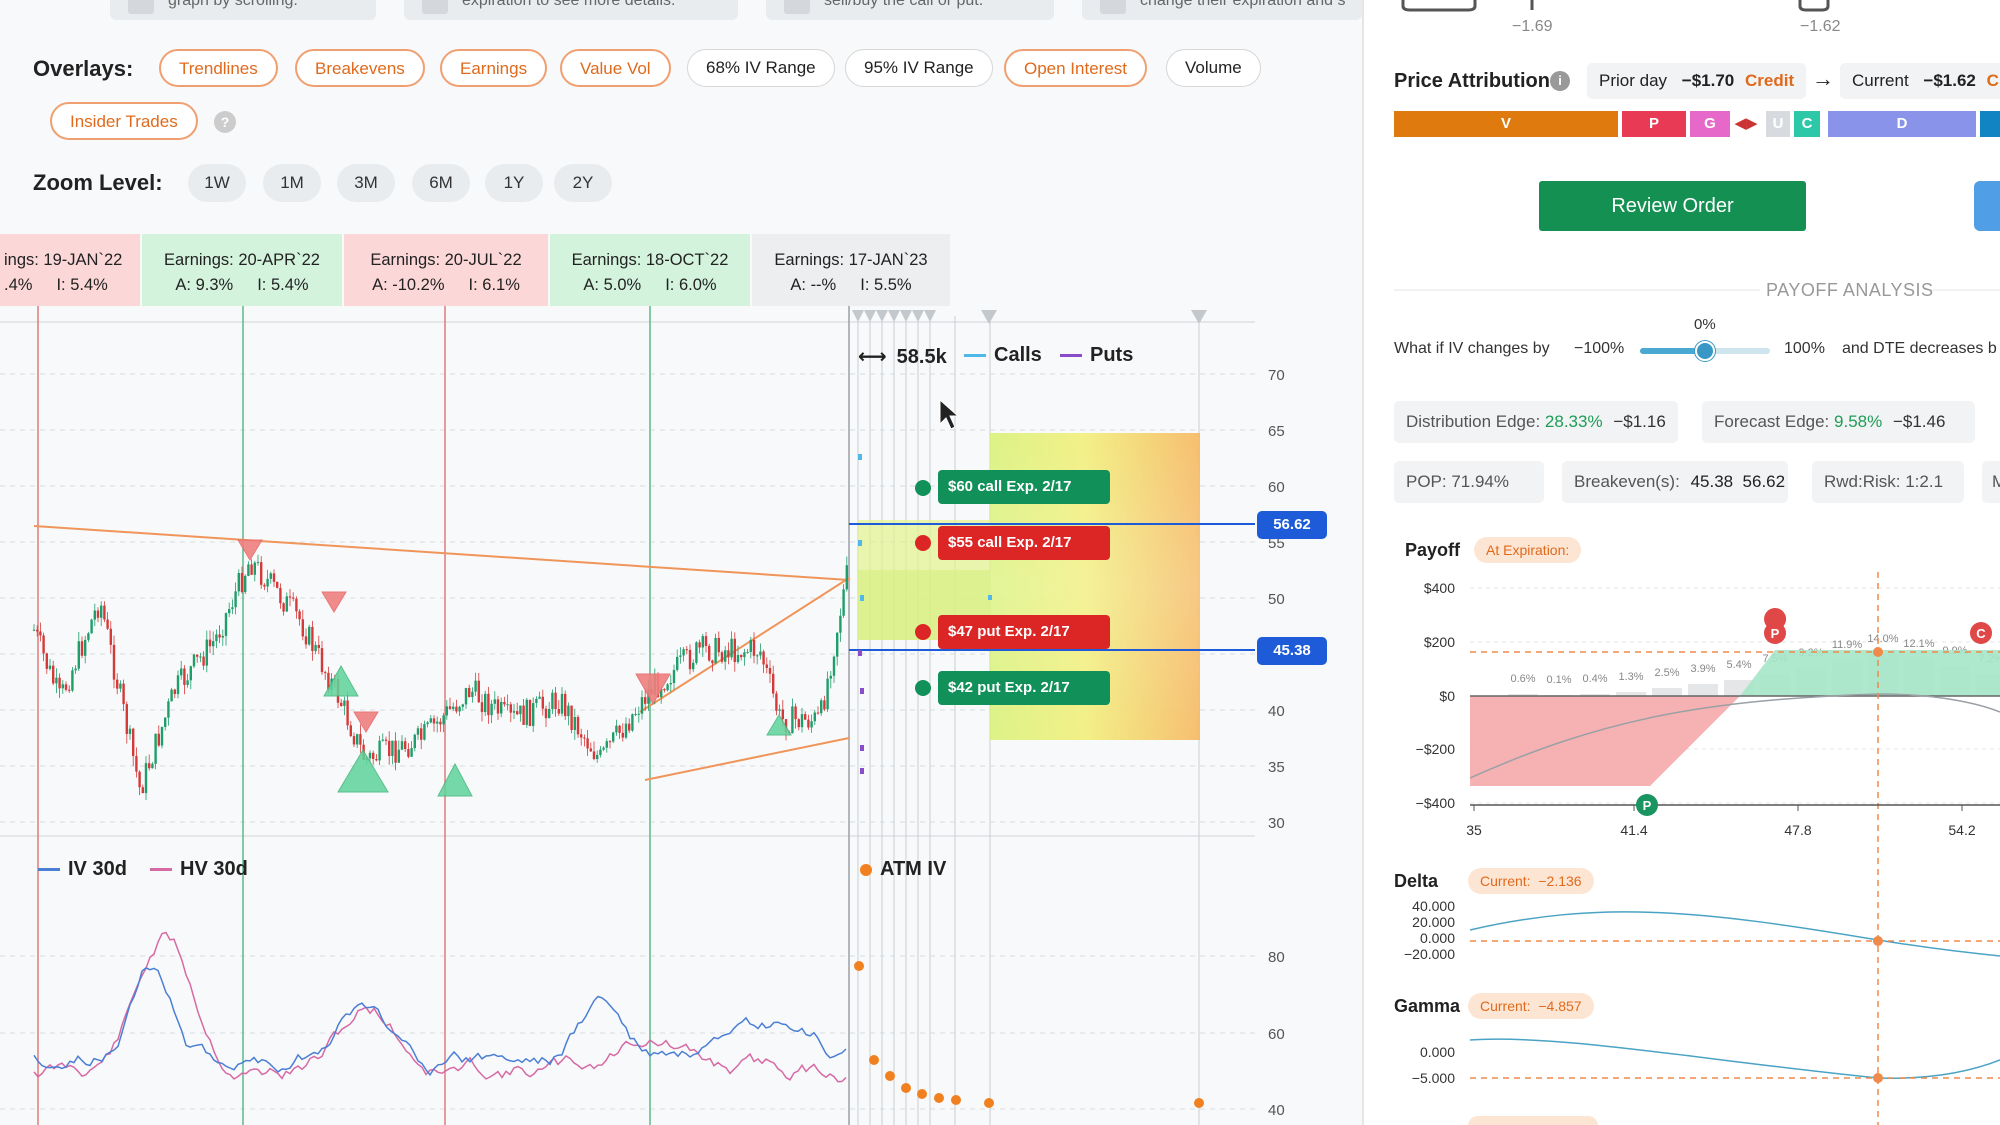 The width and height of the screenshot is (2000, 1125). I want to click on overlay-95-iv-range-toggle: 95% IV Range, so click(919, 68).